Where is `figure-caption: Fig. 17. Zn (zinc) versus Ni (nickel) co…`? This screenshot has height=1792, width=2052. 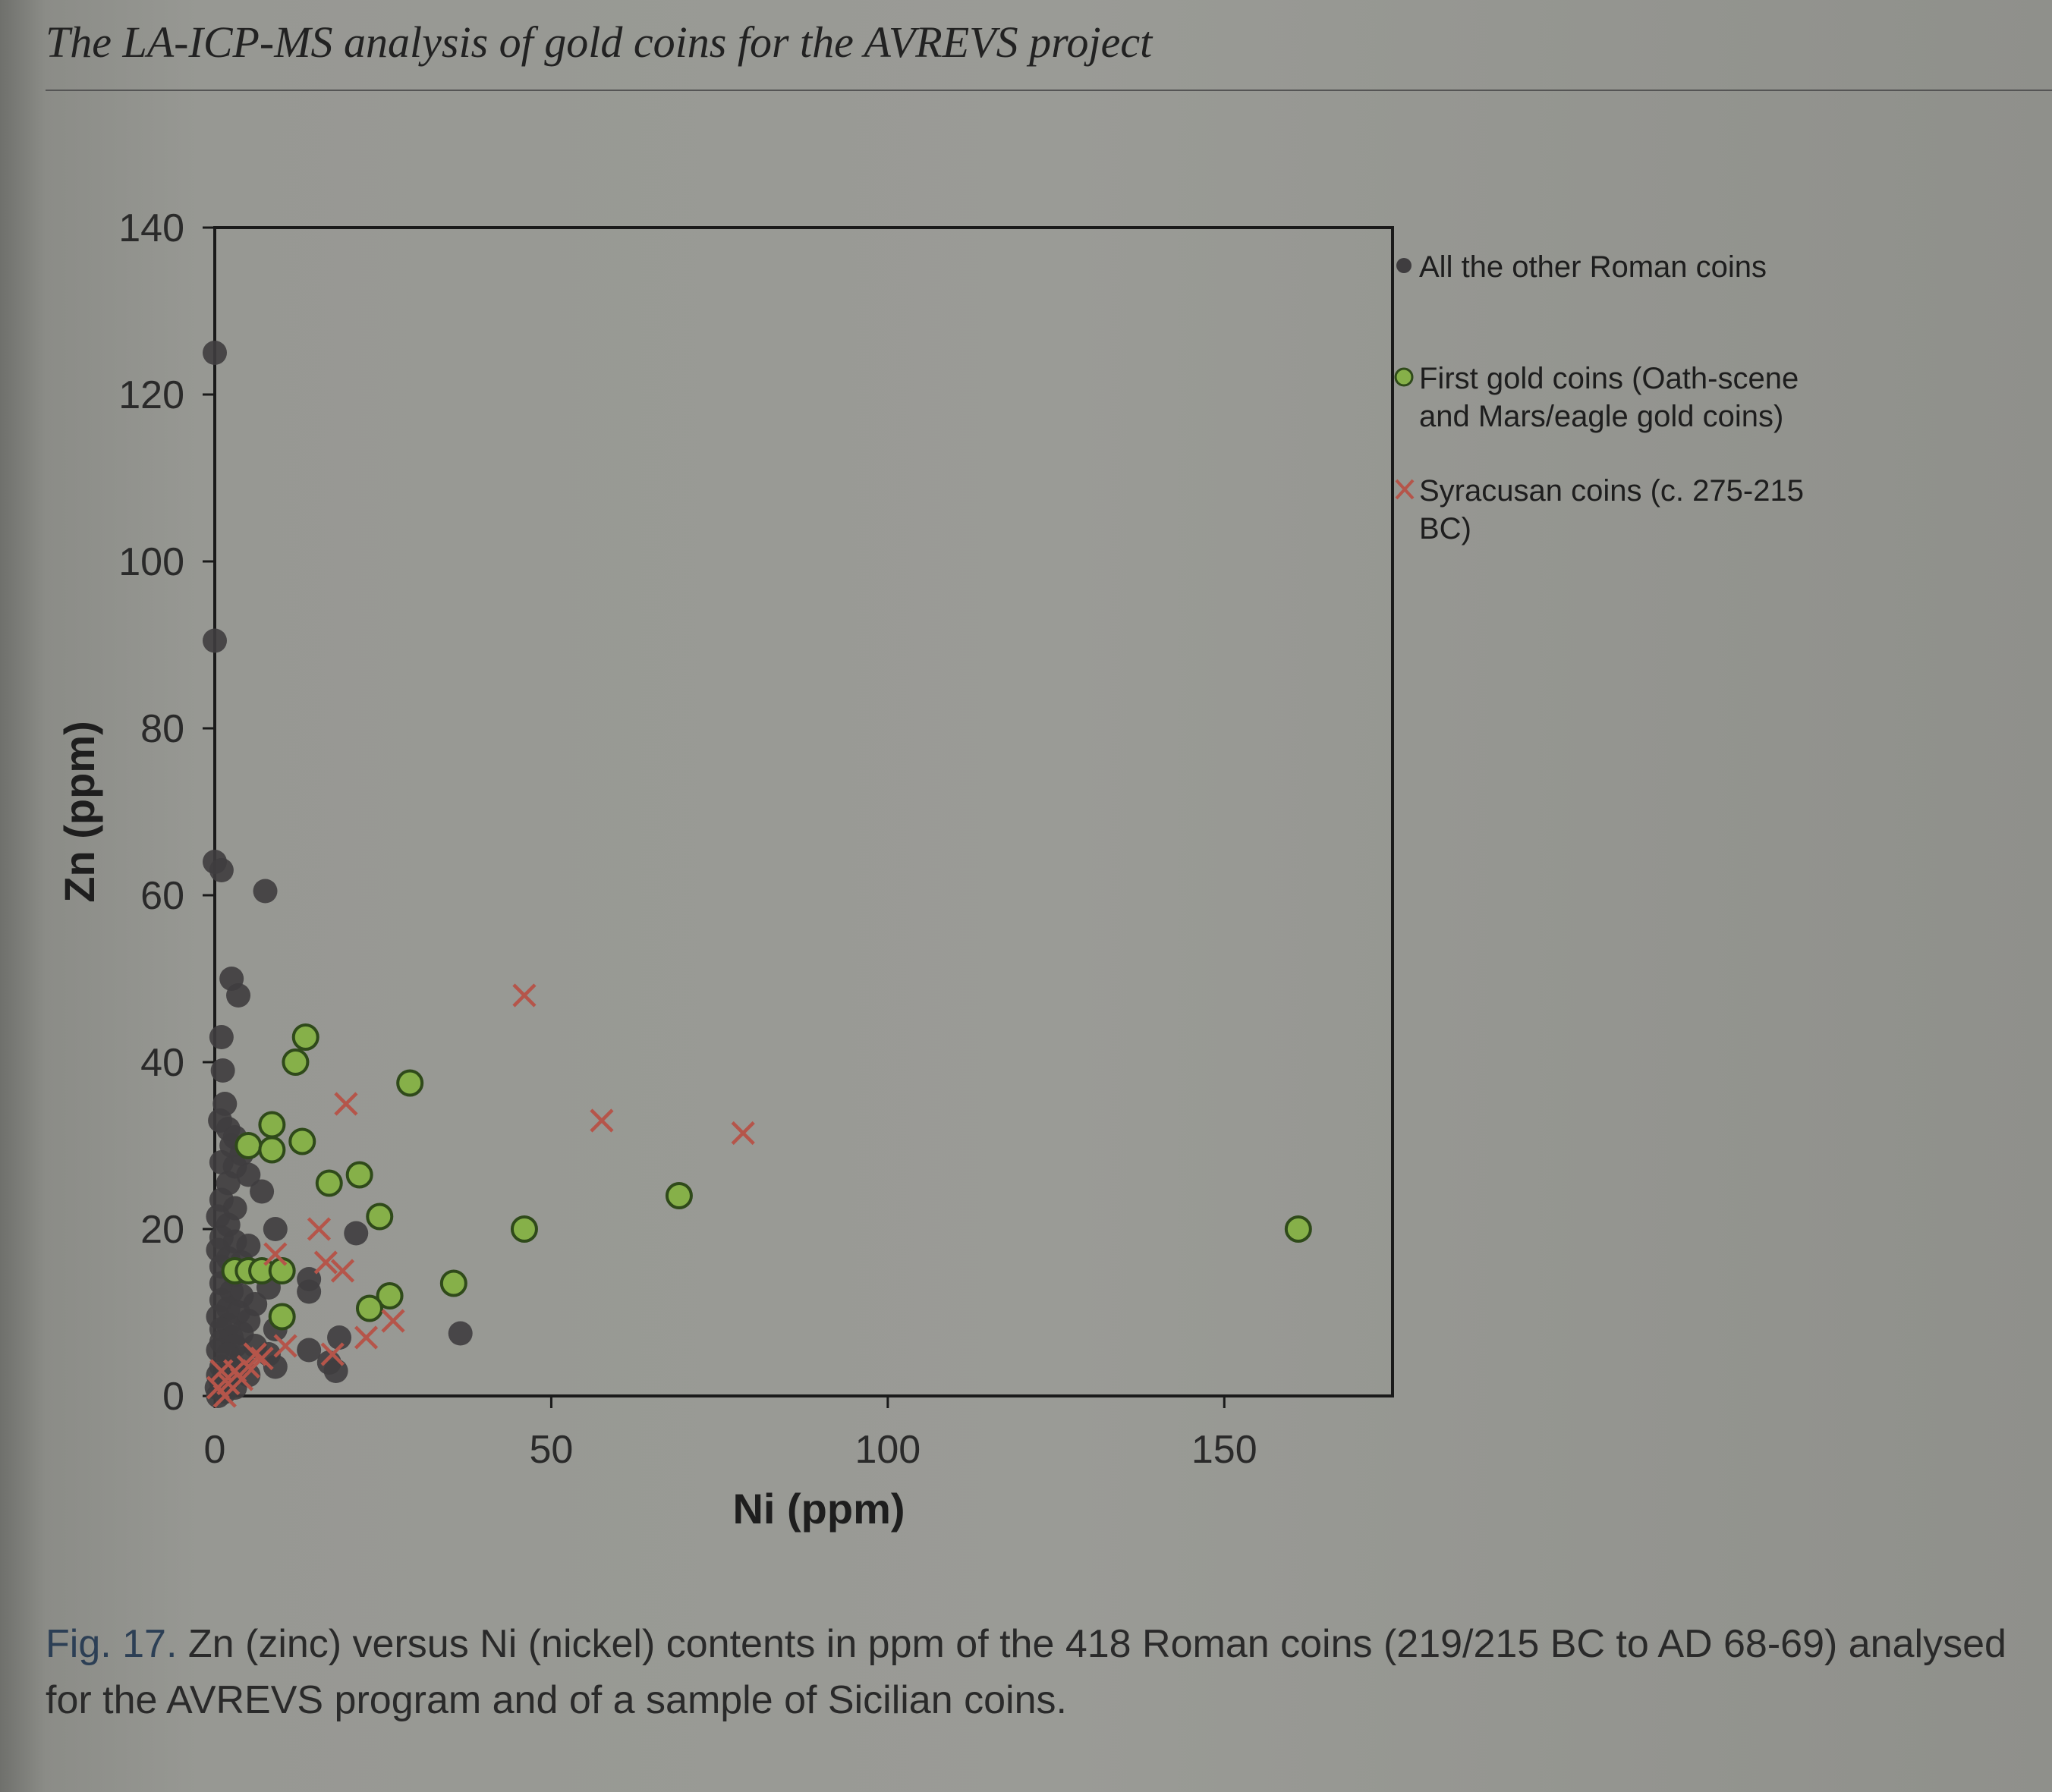 figure-caption: Fig. 17. Zn (zinc) versus Ni (nickel) co… is located at coordinates (1032, 1672).